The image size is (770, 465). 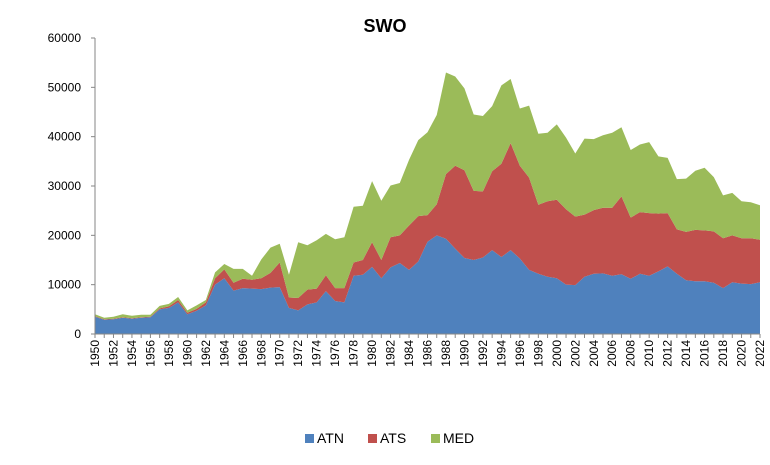 What do you see at coordinates (631, 353) in the screenshot?
I see `x-tick-label: 2008` at bounding box center [631, 353].